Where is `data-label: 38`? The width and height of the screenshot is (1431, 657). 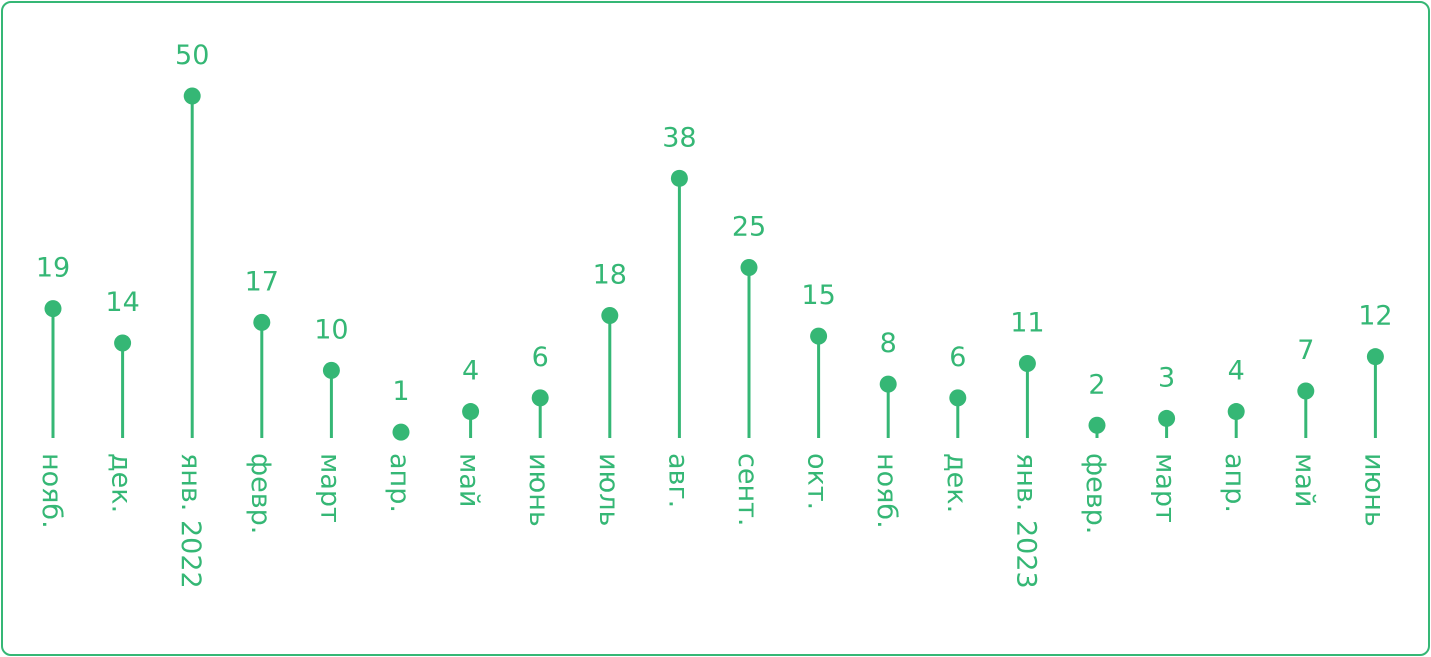
data-label: 38 is located at coordinates (679, 137).